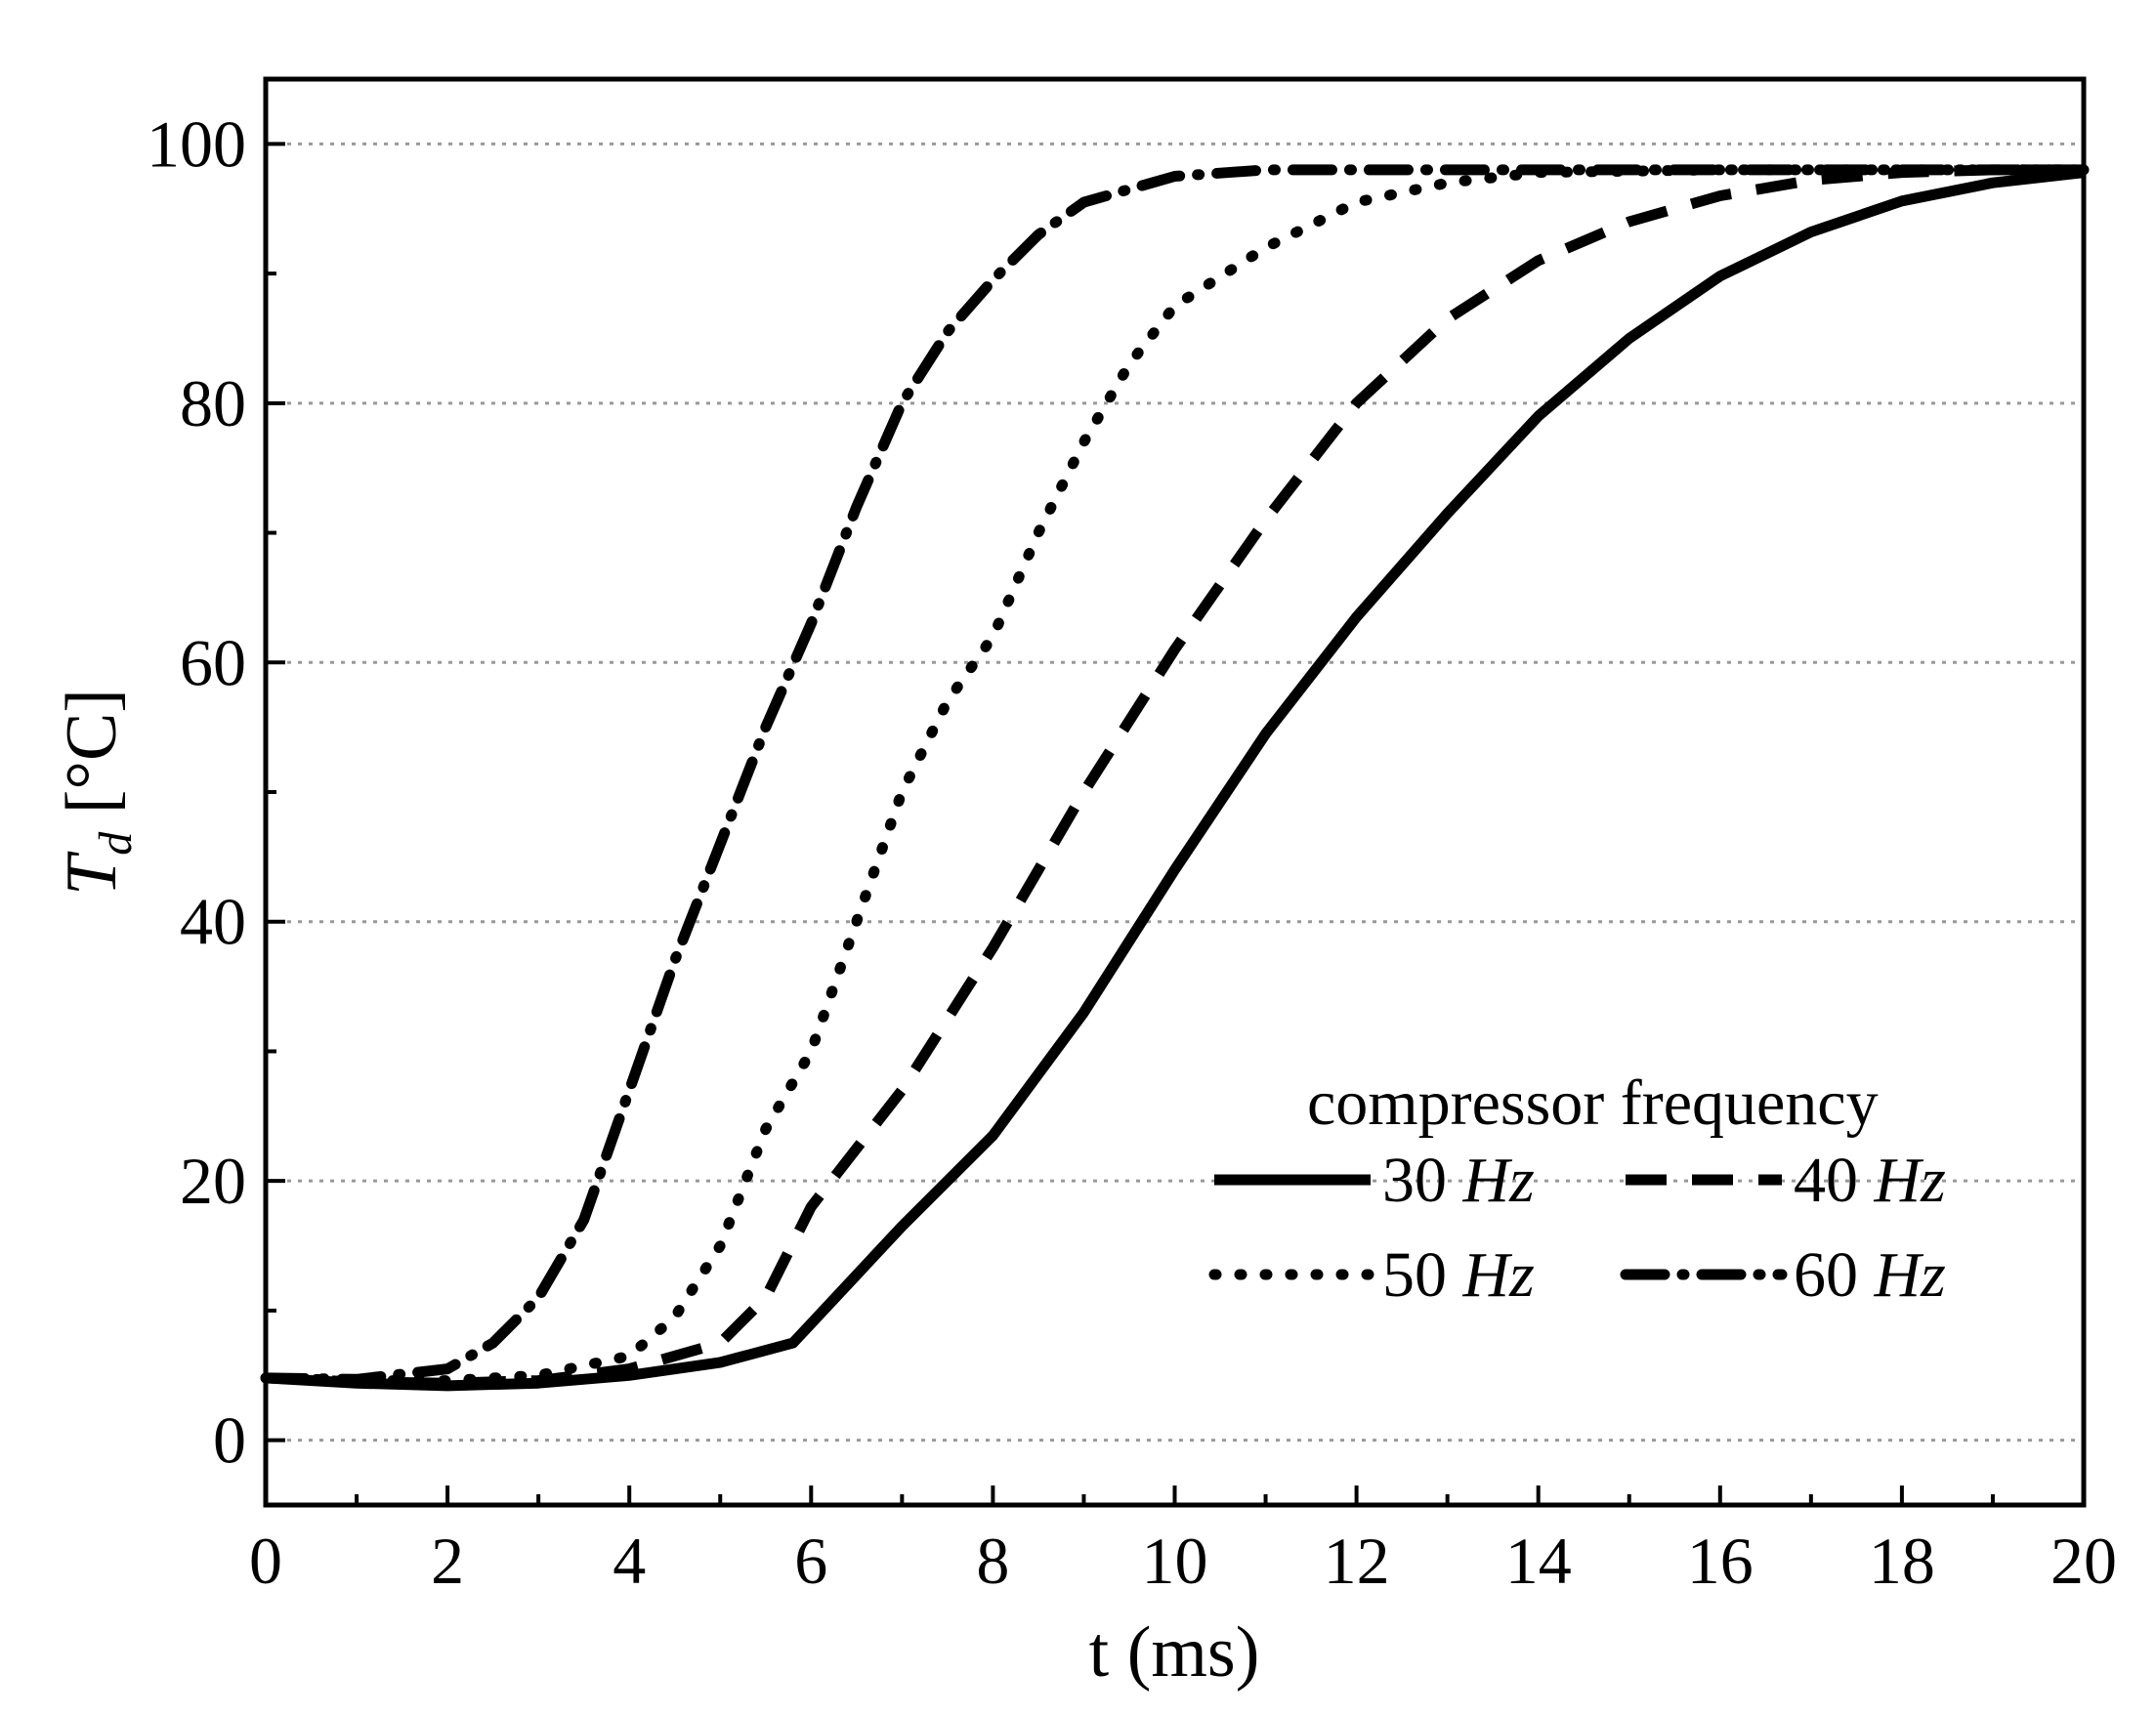 The width and height of the screenshot is (2156, 1715). I want to click on y-tick-label: 80, so click(213, 403).